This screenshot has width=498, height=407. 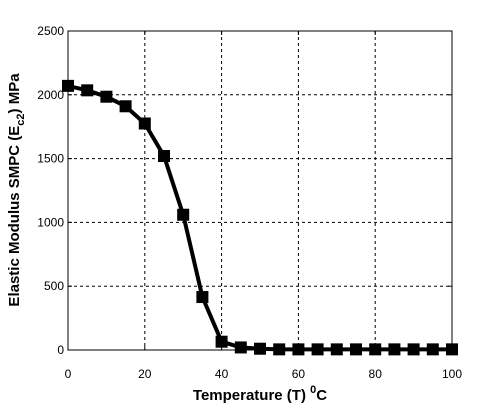 What do you see at coordinates (60, 350) in the screenshot?
I see `y-tick-label: 0` at bounding box center [60, 350].